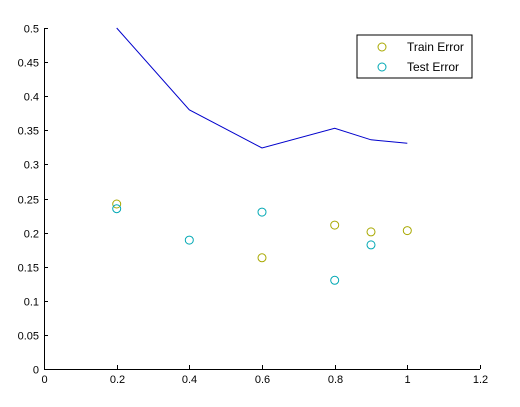  I want to click on x-tick-label: 0.4, so click(189, 380).